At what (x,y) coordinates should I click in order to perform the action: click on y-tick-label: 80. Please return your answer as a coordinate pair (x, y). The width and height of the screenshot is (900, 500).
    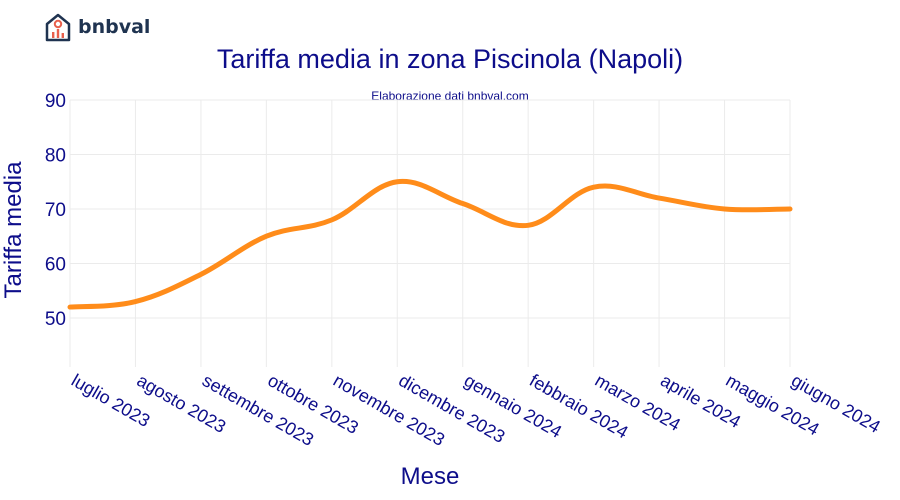
    Looking at the image, I should click on (55, 155).